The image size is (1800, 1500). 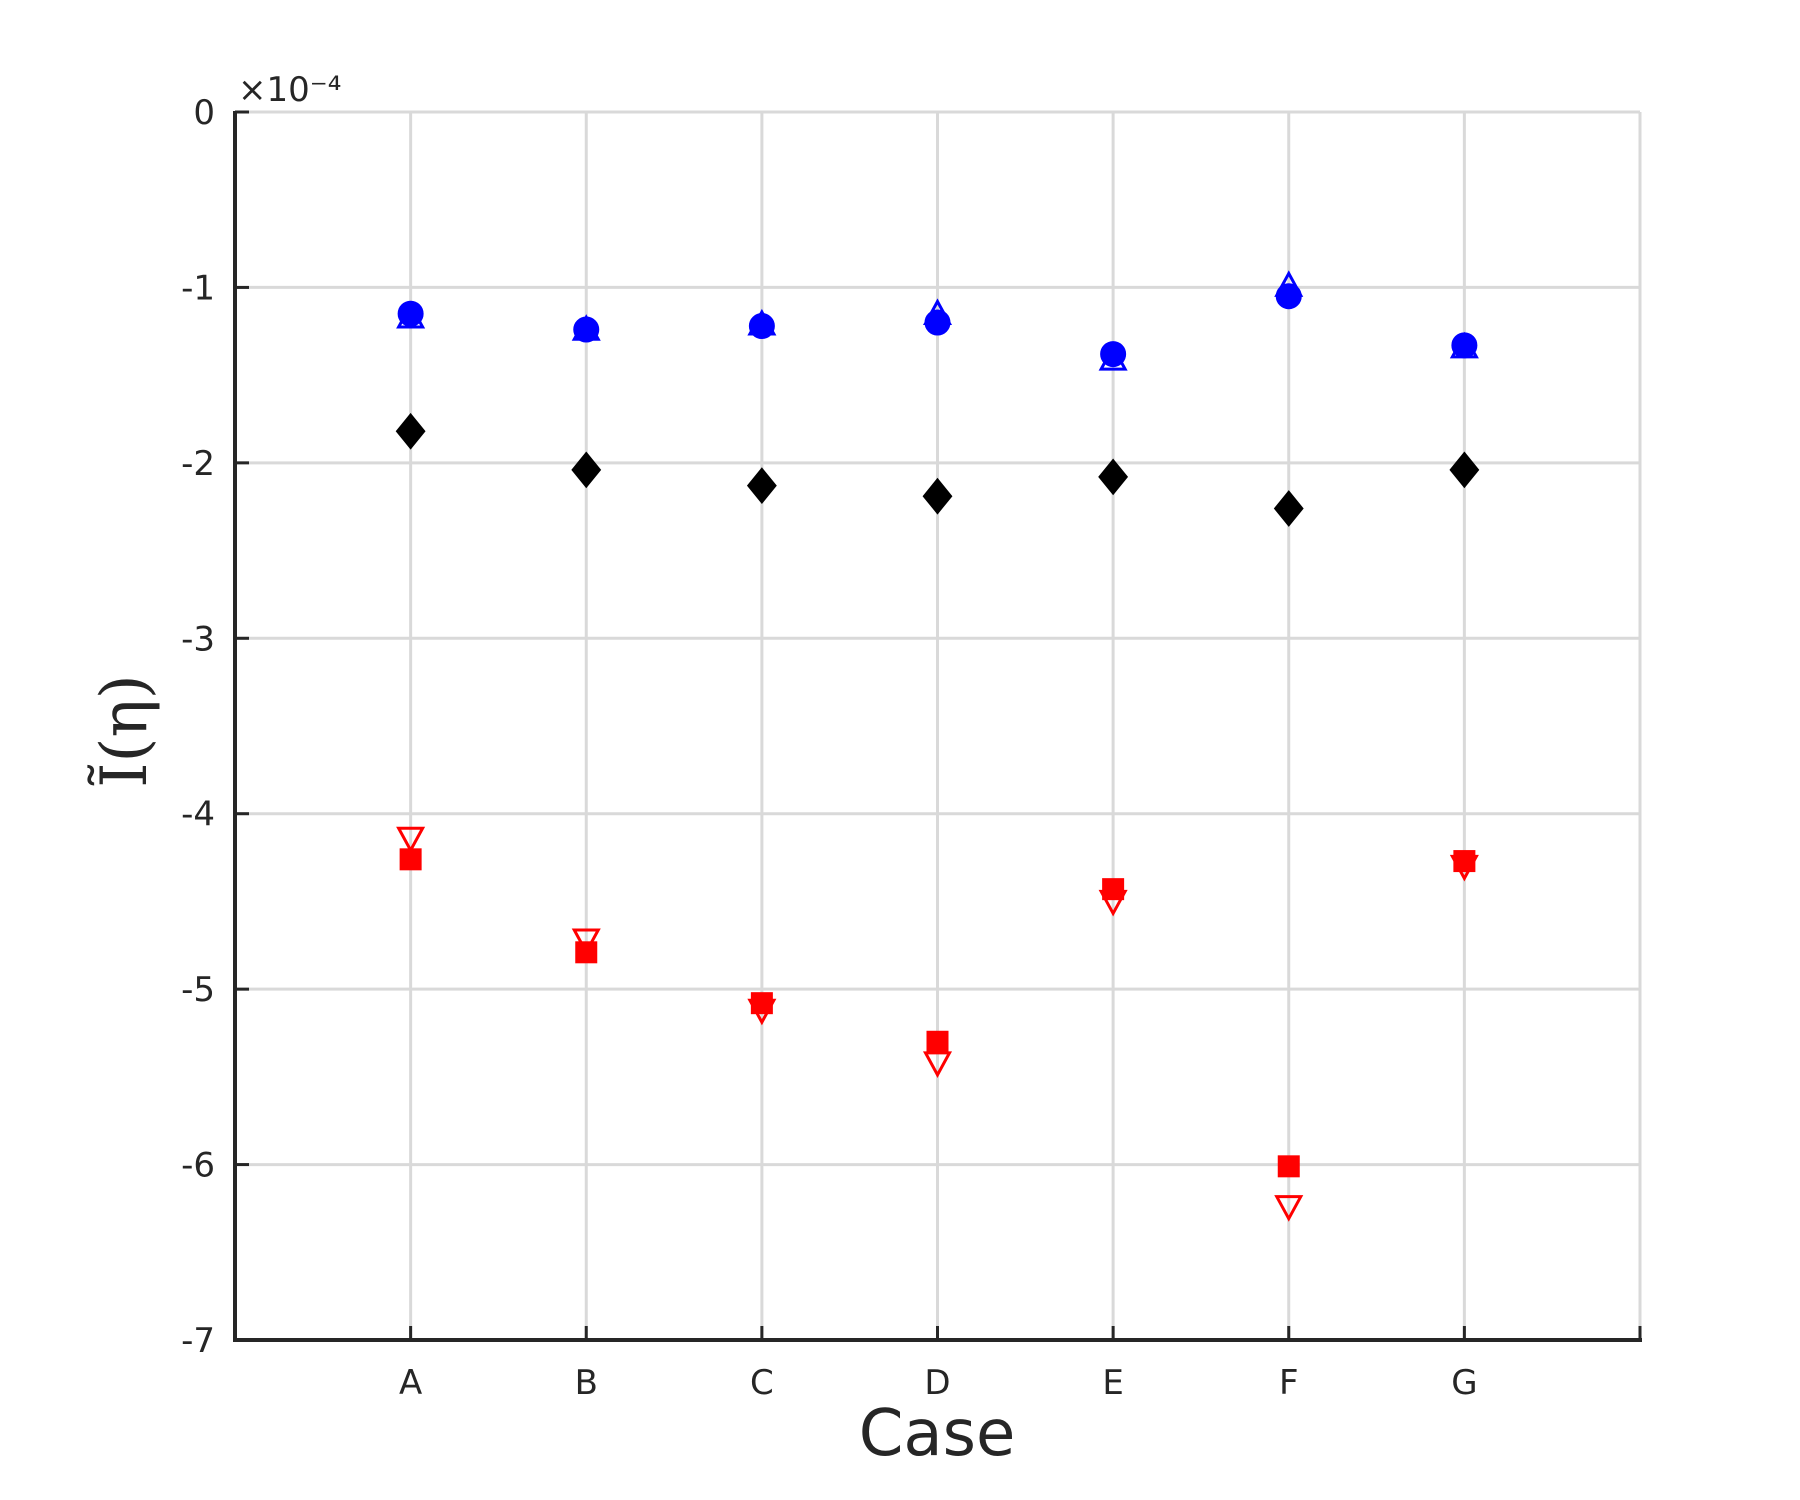 I want to click on x-tick-label: G, so click(x=1464, y=1383).